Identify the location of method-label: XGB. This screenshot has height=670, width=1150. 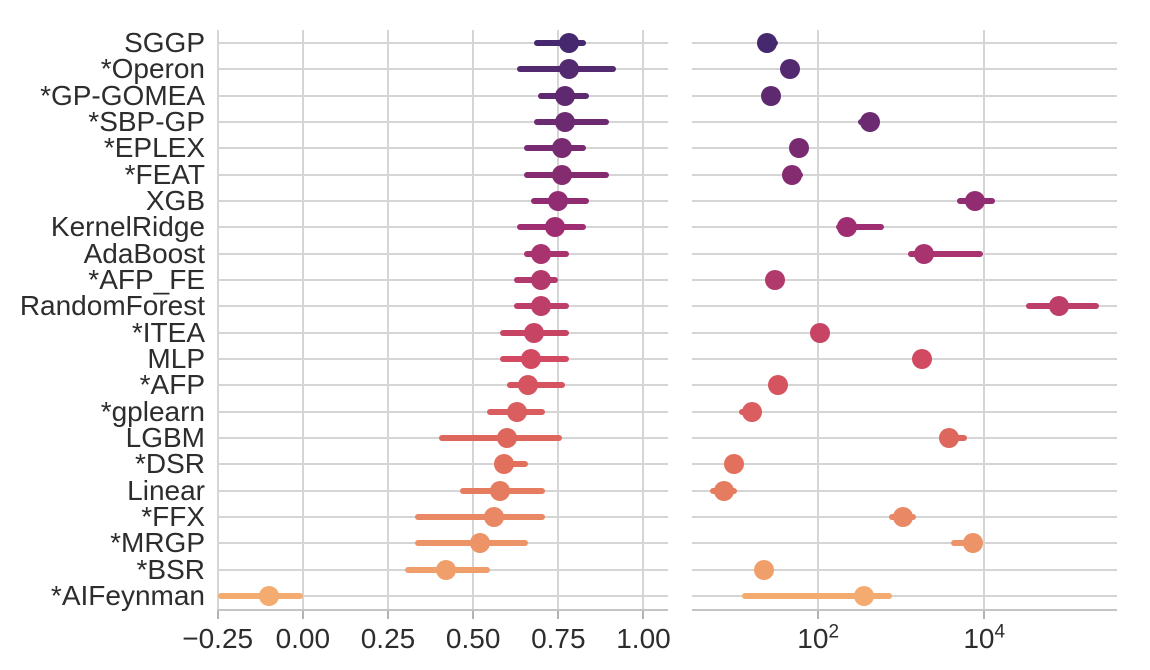
(175, 201).